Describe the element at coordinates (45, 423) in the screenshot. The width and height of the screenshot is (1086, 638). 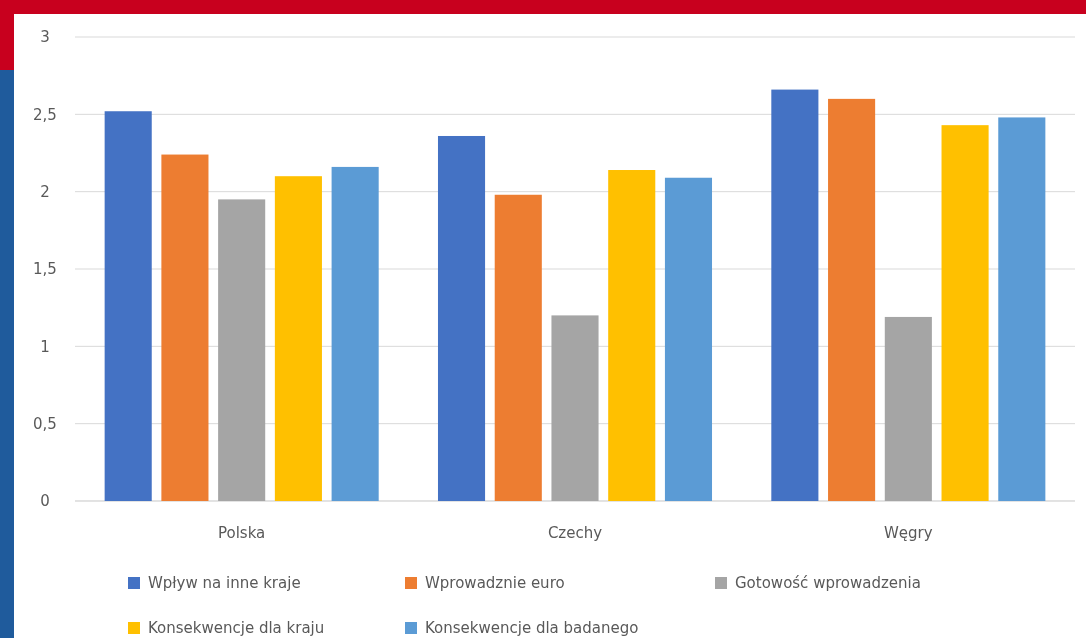
I see `y-tick-label: 0,5` at that location.